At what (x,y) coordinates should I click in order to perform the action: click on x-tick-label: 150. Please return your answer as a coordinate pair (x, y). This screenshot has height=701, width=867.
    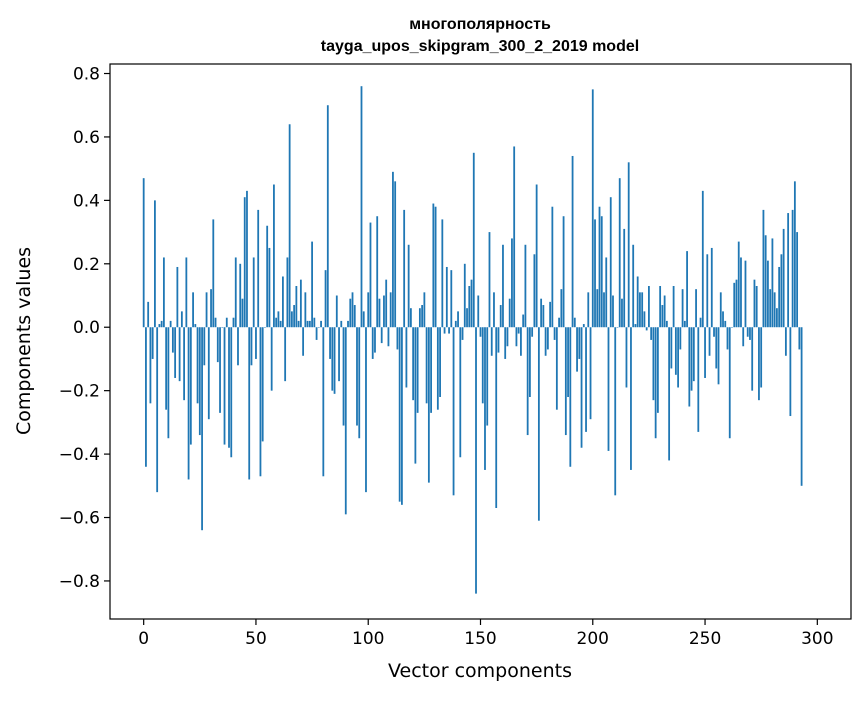
    Looking at the image, I should click on (480, 639).